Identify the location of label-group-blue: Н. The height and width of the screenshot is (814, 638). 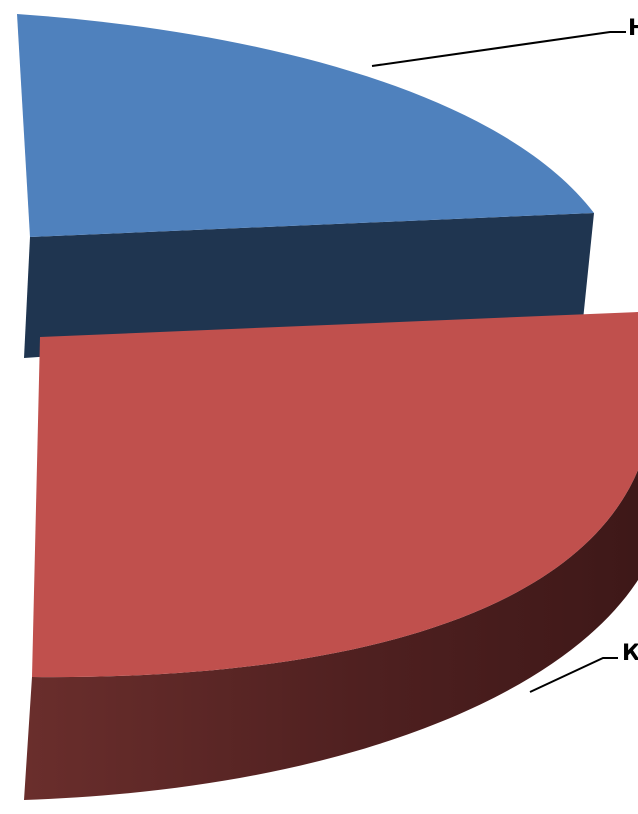
(504, 41).